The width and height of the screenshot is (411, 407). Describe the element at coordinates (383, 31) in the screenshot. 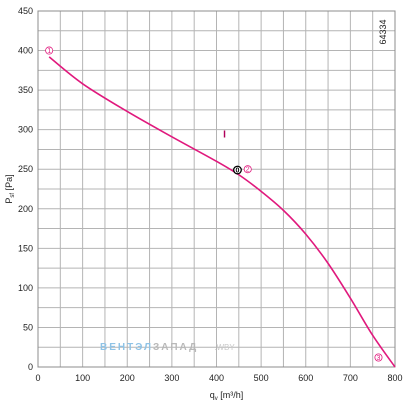

I see `model-code: 64334` at that location.